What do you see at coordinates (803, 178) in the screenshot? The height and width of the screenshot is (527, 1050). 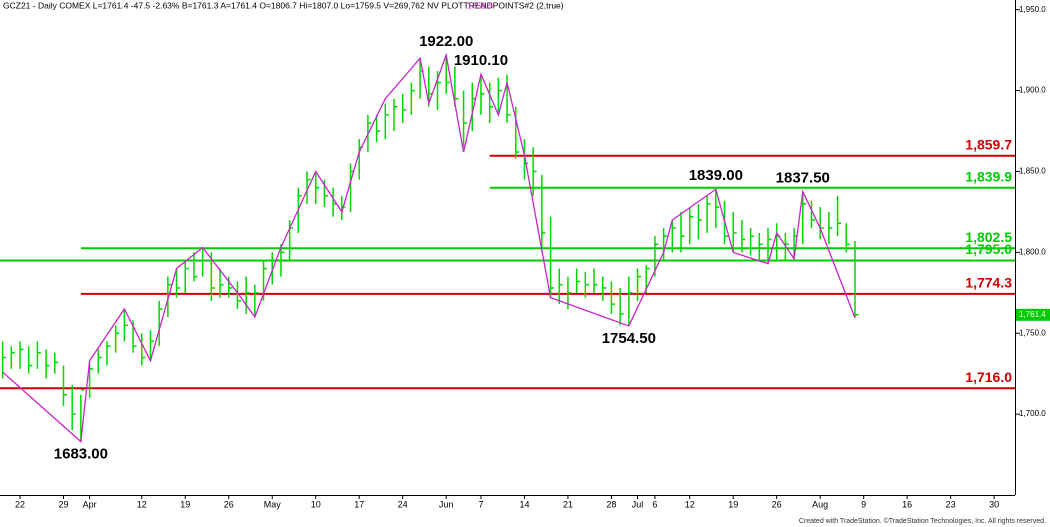 I see `swing-label: 1837.50` at bounding box center [803, 178].